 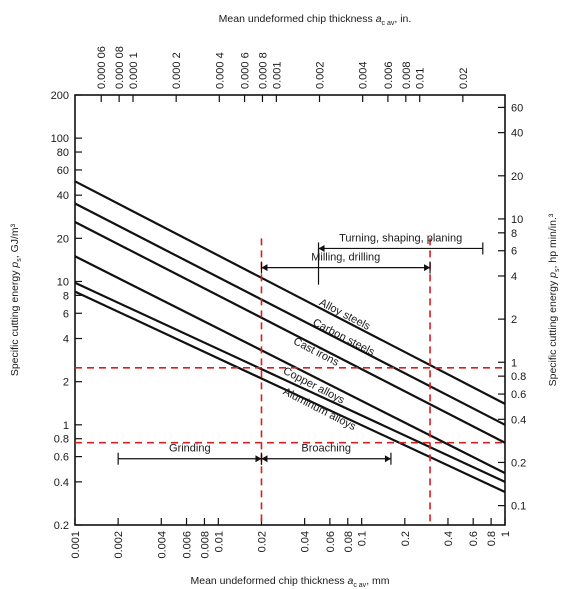 I want to click on x-top-tick-label: 0.002, so click(x=321, y=75).